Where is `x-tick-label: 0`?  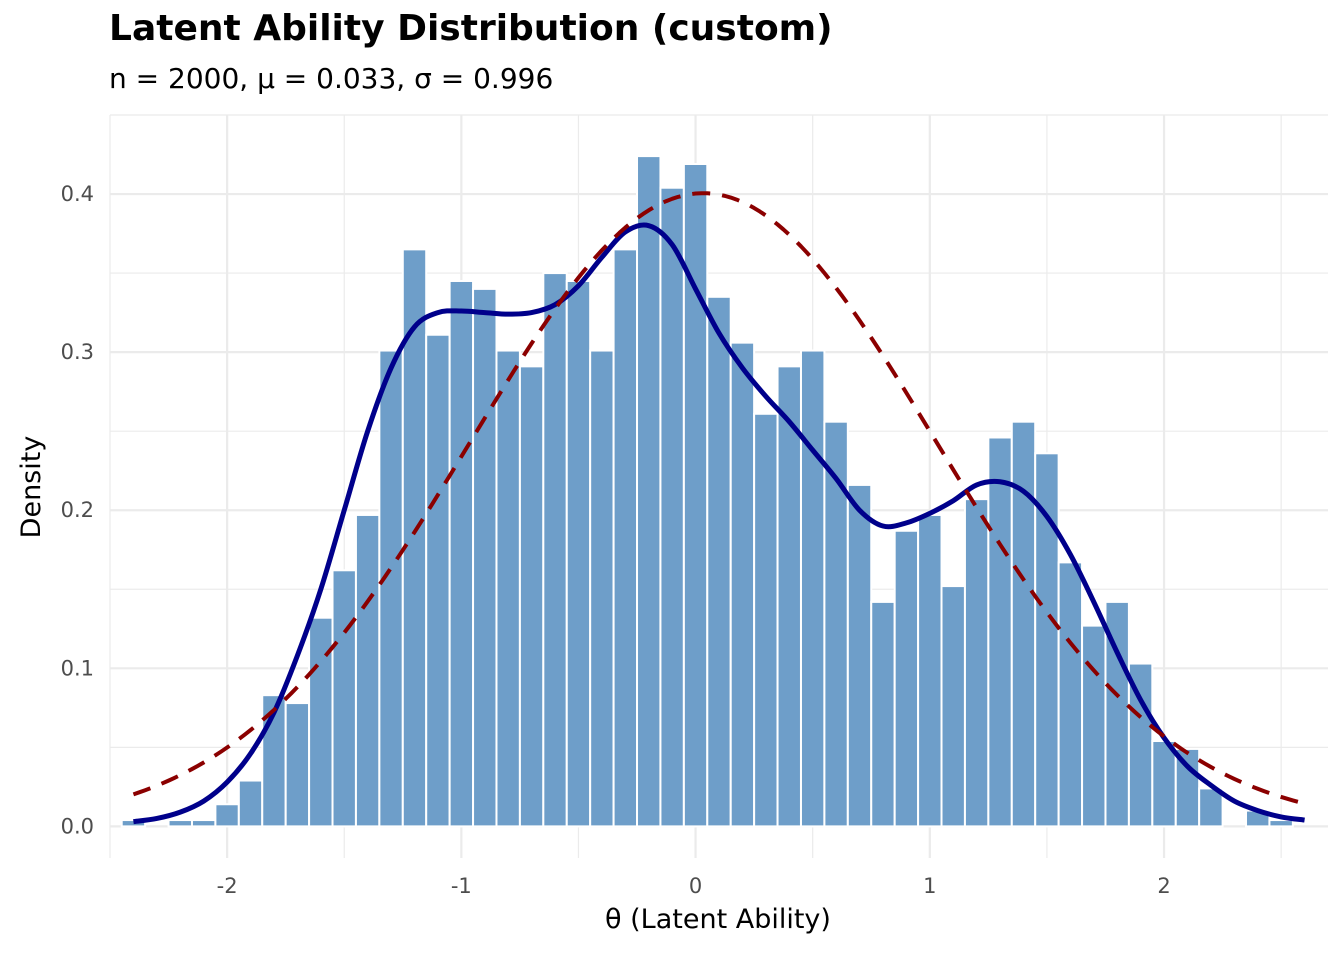 x-tick-label: 0 is located at coordinates (695, 886).